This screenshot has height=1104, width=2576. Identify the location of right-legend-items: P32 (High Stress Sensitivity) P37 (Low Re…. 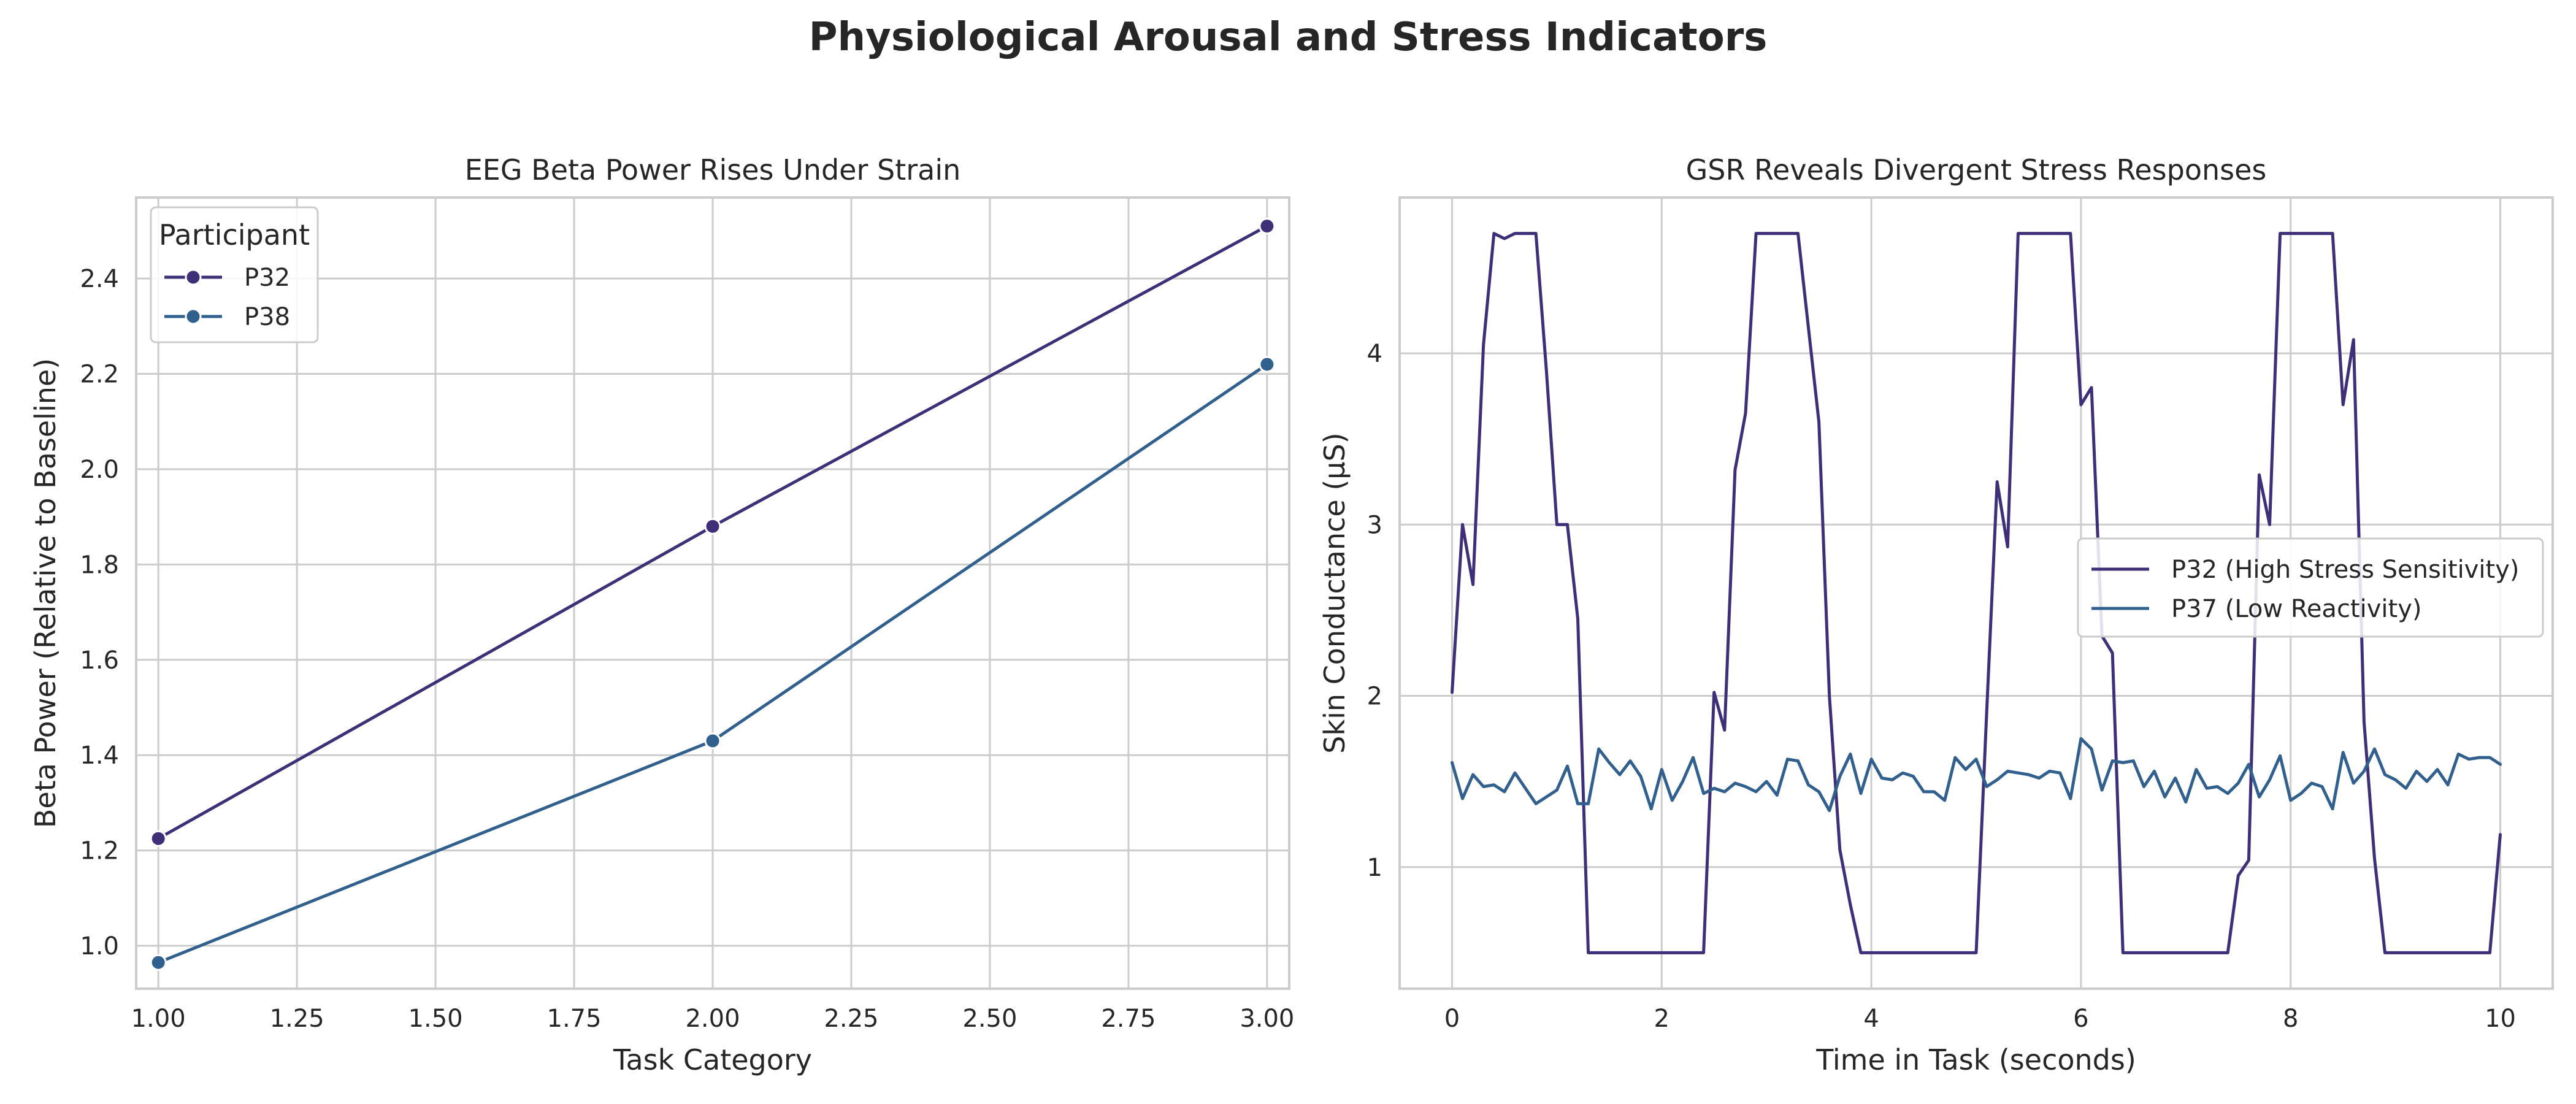
(2305, 589).